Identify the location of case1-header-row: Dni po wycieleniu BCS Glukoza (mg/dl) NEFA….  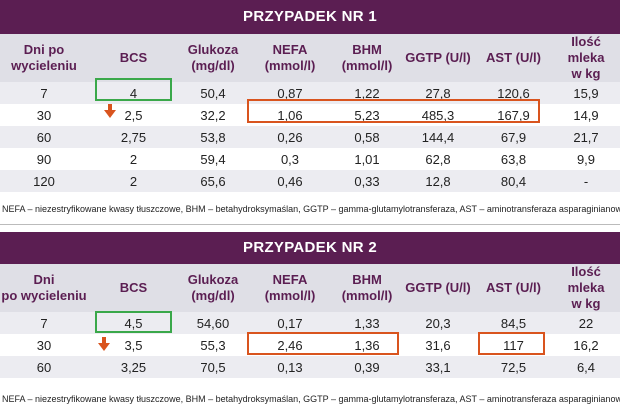
(310, 58).